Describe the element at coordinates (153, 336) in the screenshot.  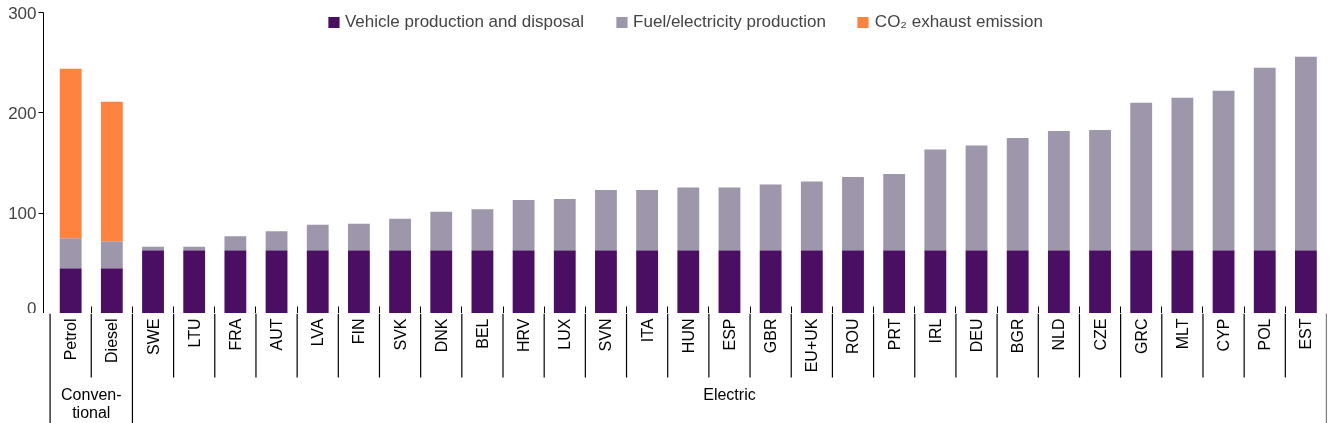
I see `x-tick-label: SWE` at that location.